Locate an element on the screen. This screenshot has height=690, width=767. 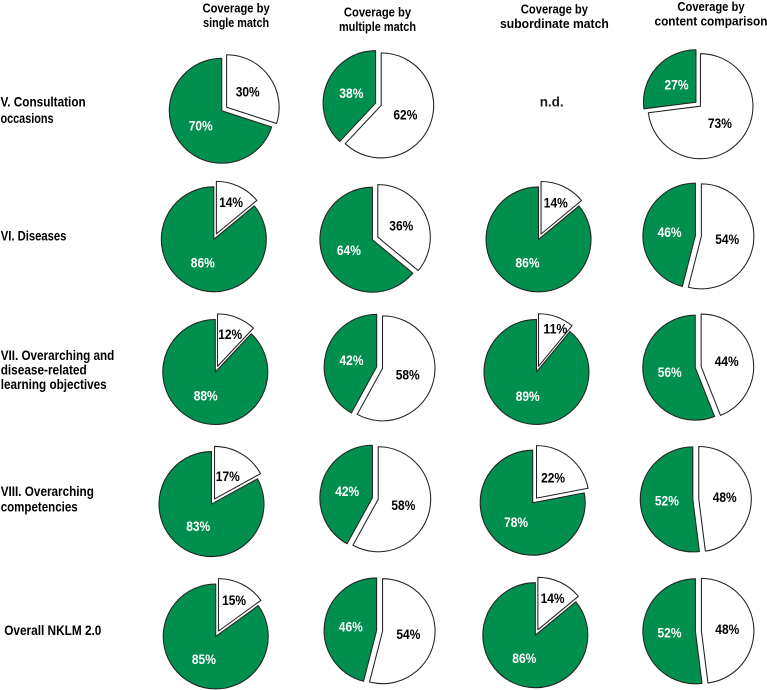
svg-text: learning objectives is located at coordinates (54, 384).